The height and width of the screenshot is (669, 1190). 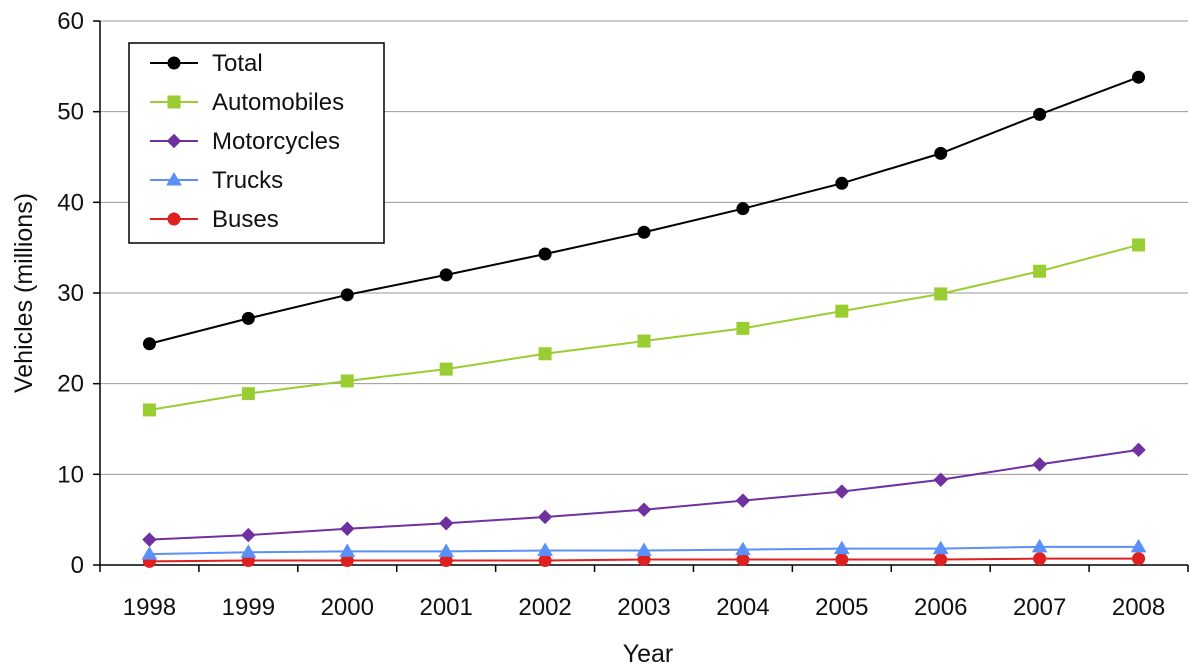 I want to click on y-tick-label: 20, so click(x=70, y=384).